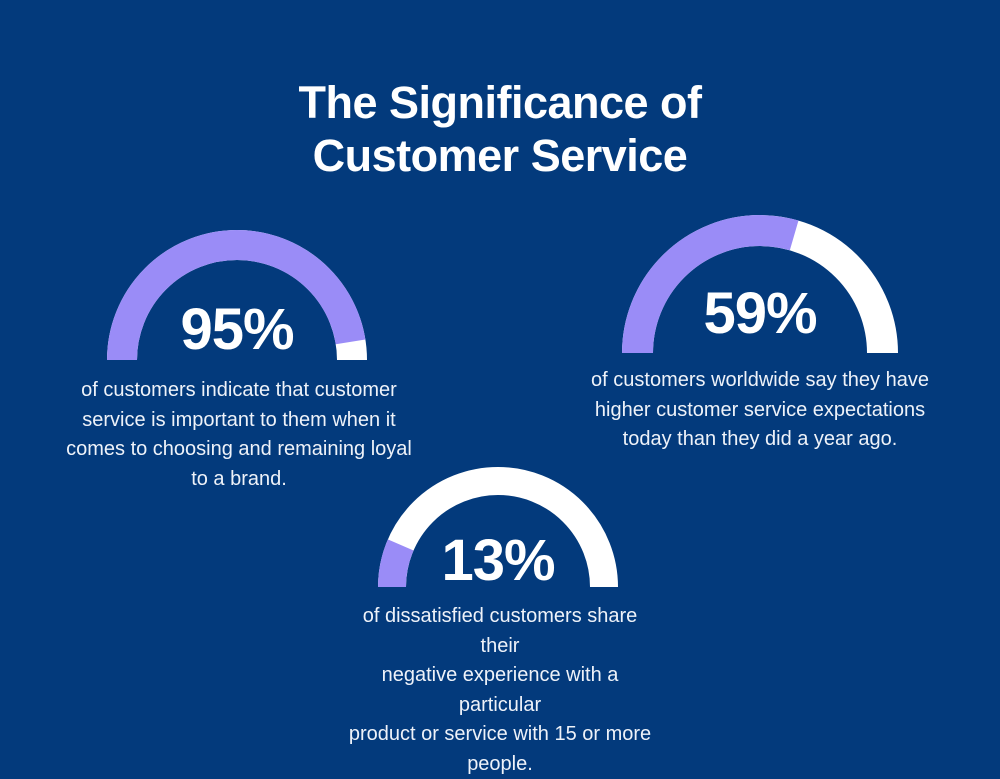 Image resolution: width=1000 pixels, height=779 pixels. Describe the element at coordinates (500, 735) in the screenshot. I see `description-line: product or service with 15 or more` at that location.